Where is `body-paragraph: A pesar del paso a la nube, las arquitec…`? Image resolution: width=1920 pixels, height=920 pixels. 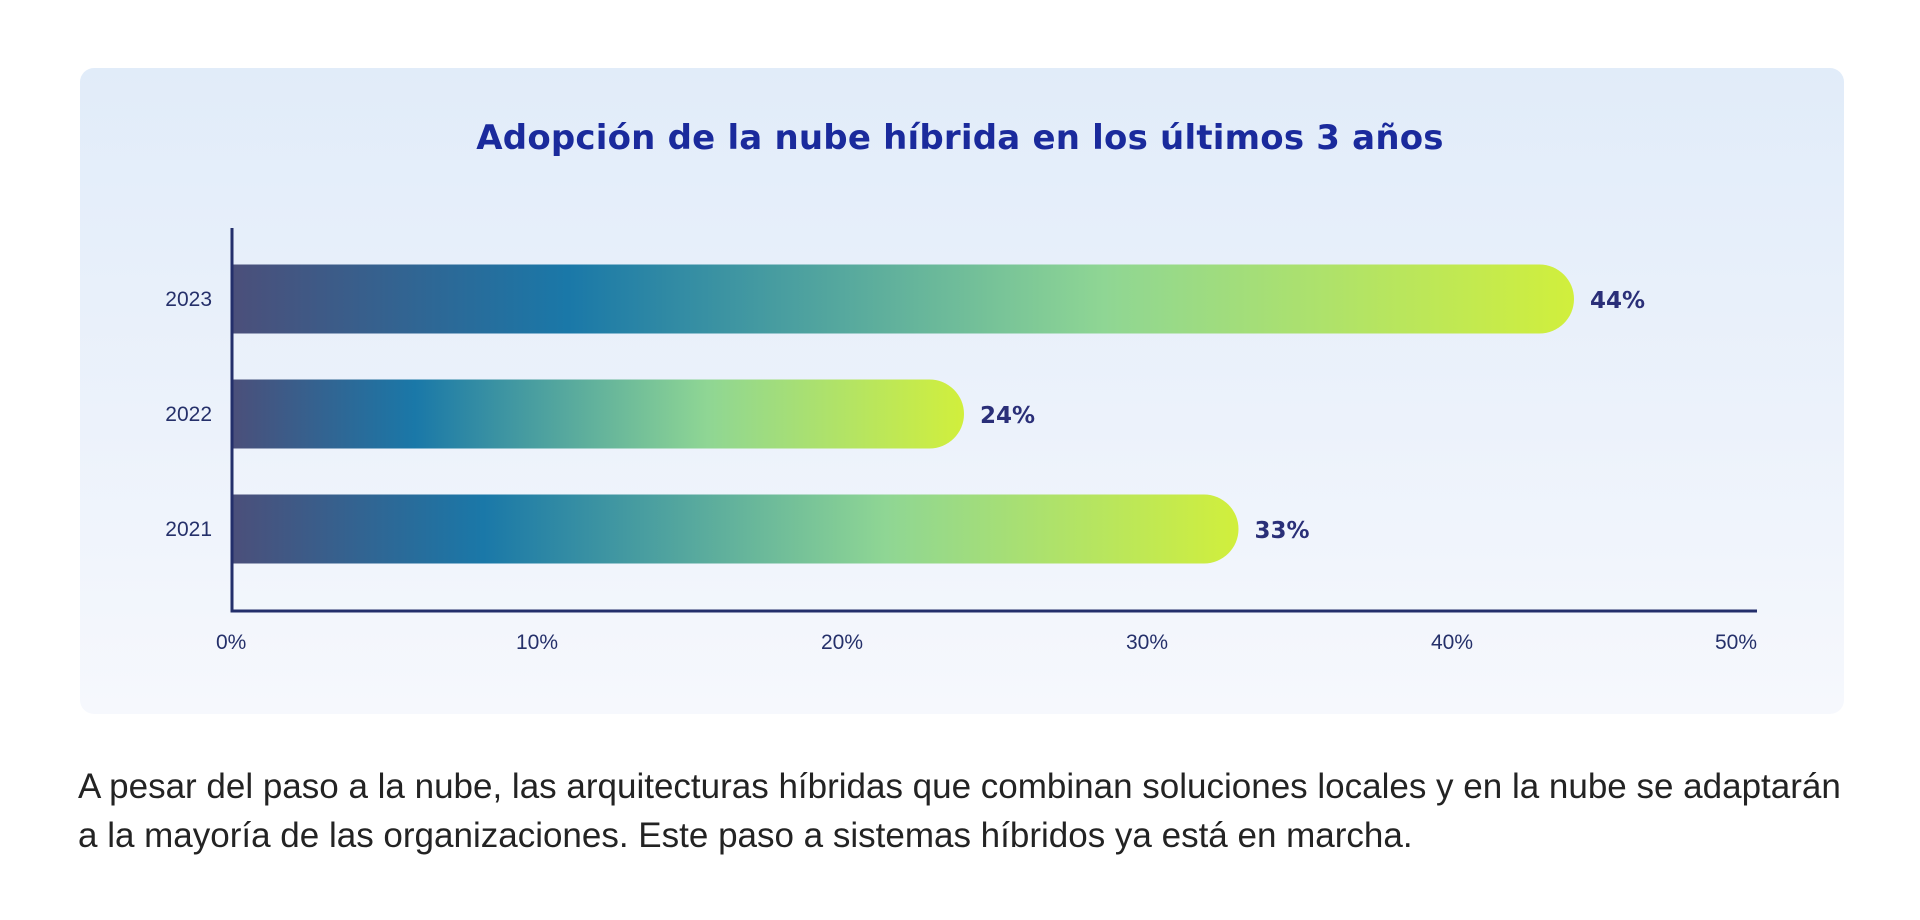
body-paragraph: A pesar del paso a la nube, las arquitec… is located at coordinates (959, 811).